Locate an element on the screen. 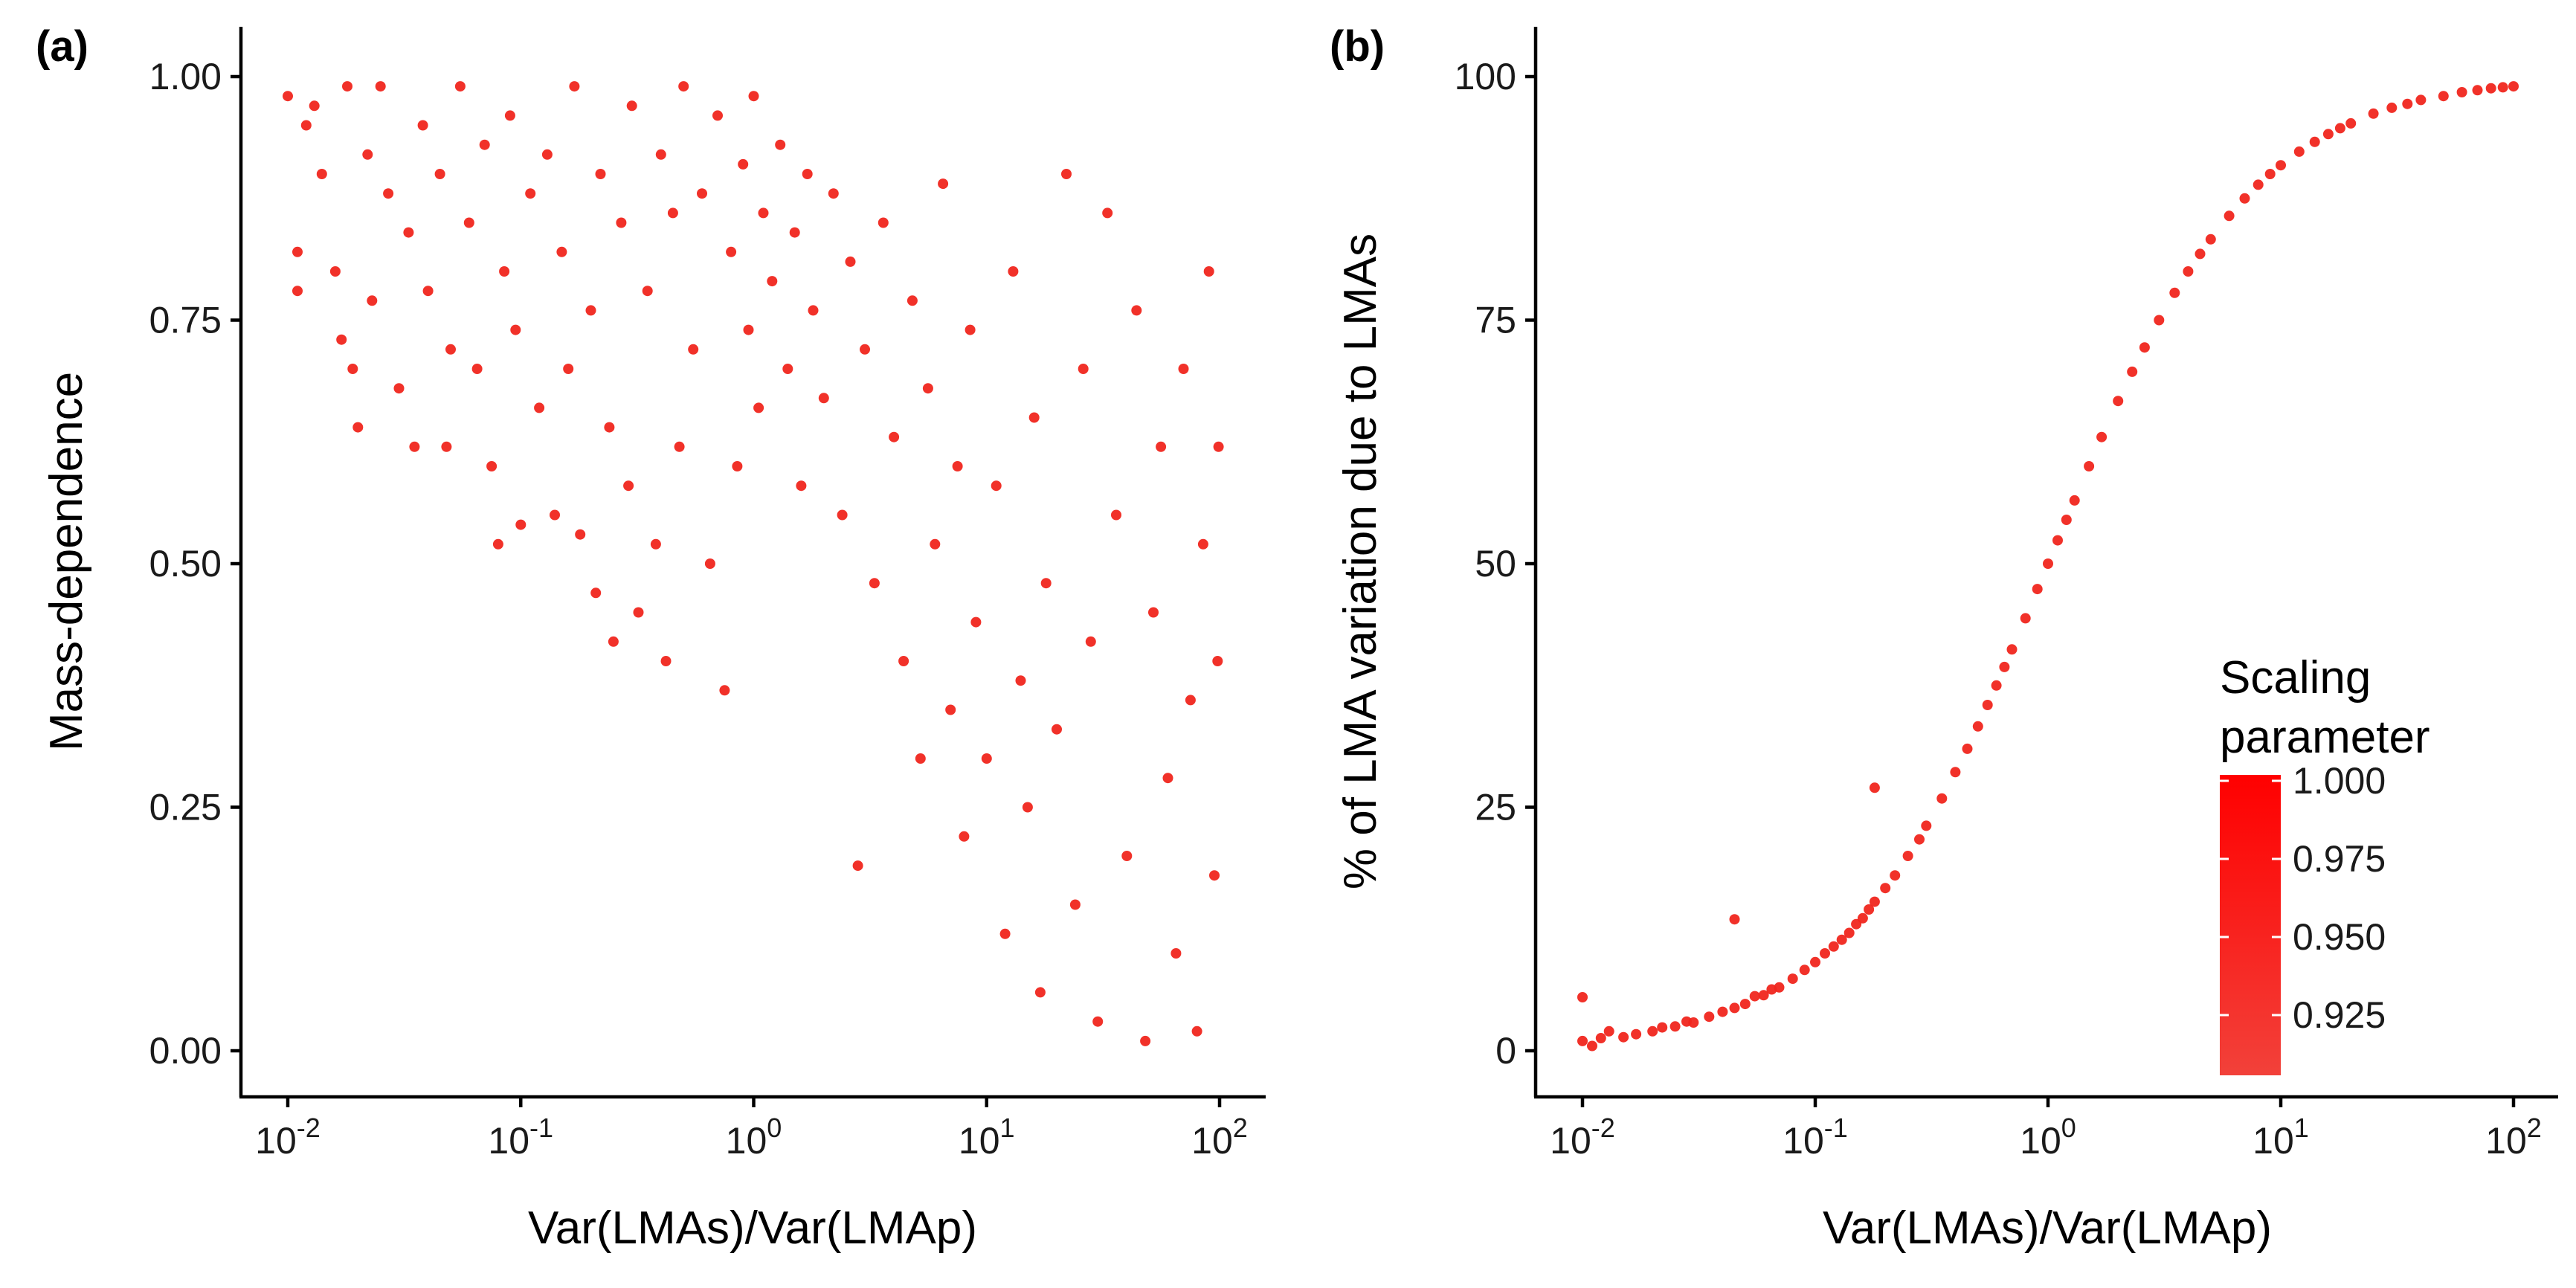  panel-b-x-title: Var(LMAs)/Var(LMAp) is located at coordinates (2047, 1228).